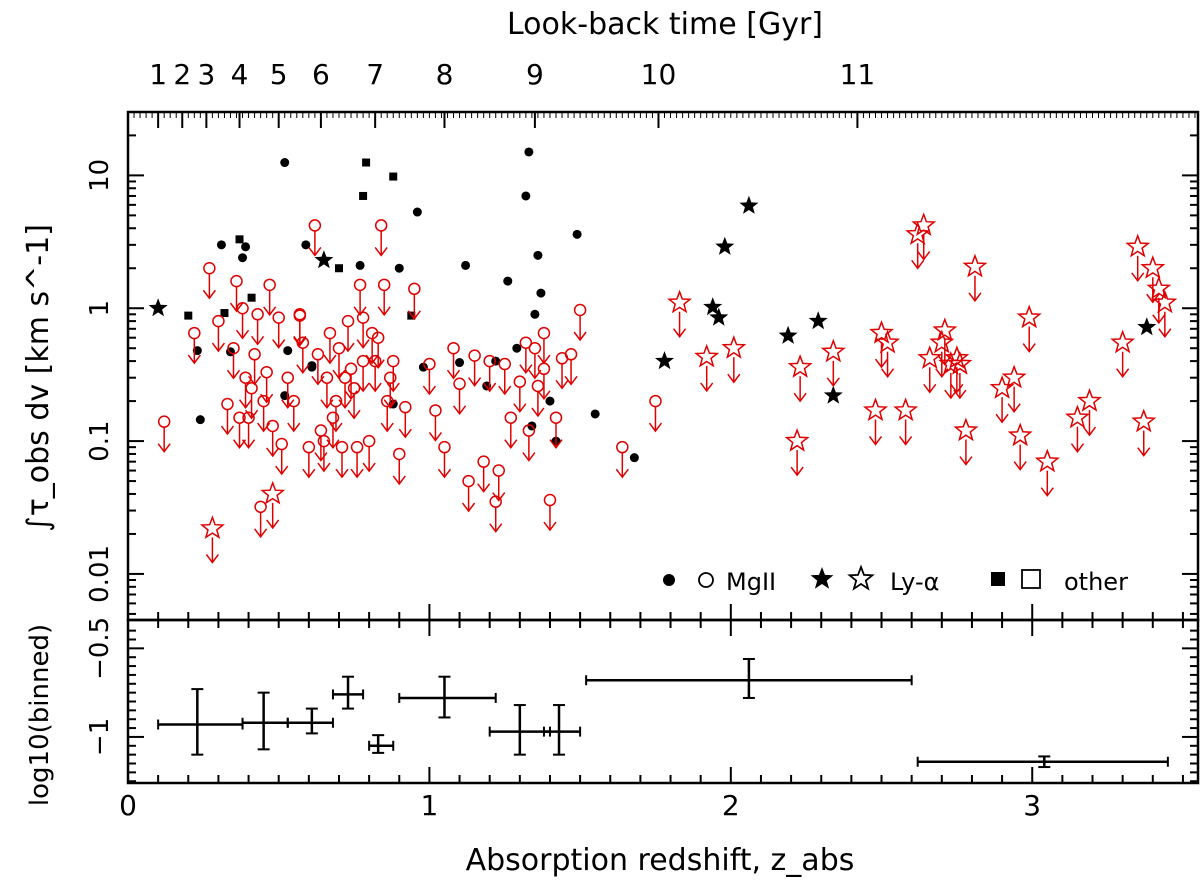 The width and height of the screenshot is (1200, 890). Describe the element at coordinates (100, 648) in the screenshot. I see `y-tick-label: −0.5` at that location.